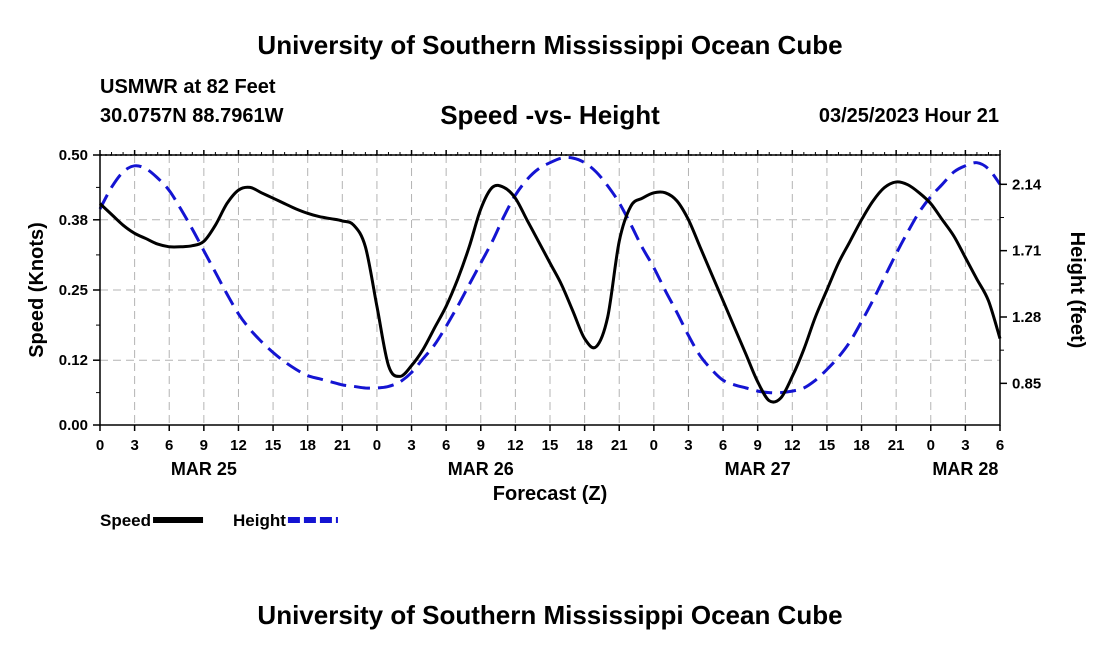  What do you see at coordinates (1077, 290) in the screenshot?
I see `y2-axis-label: Height (feet)` at bounding box center [1077, 290].